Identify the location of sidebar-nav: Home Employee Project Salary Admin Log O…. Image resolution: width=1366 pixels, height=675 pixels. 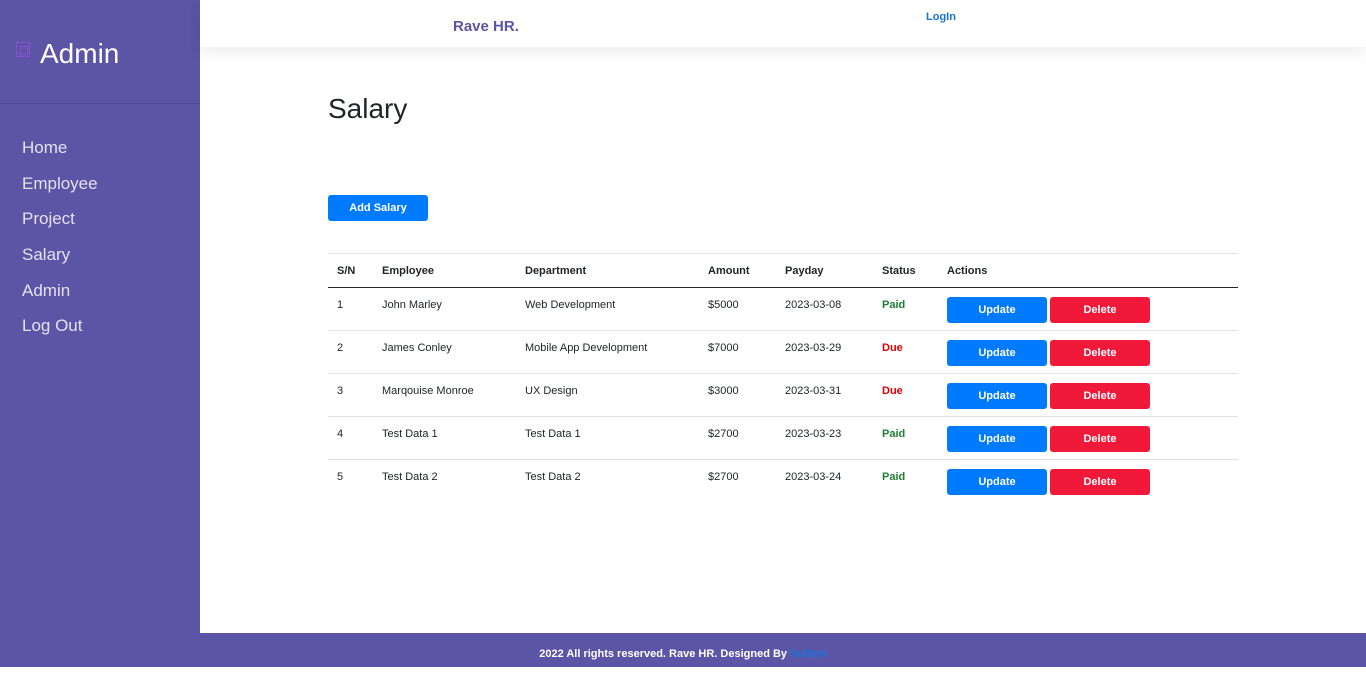
(60, 244).